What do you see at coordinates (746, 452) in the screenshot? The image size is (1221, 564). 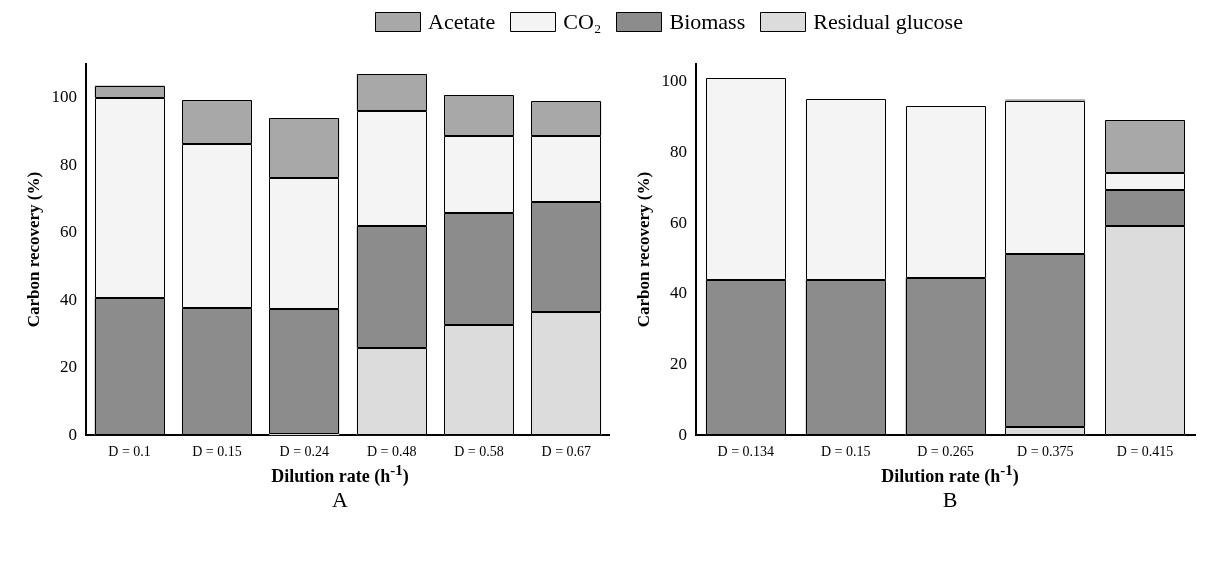 I see `x-tick-label: D = 0.134` at bounding box center [746, 452].